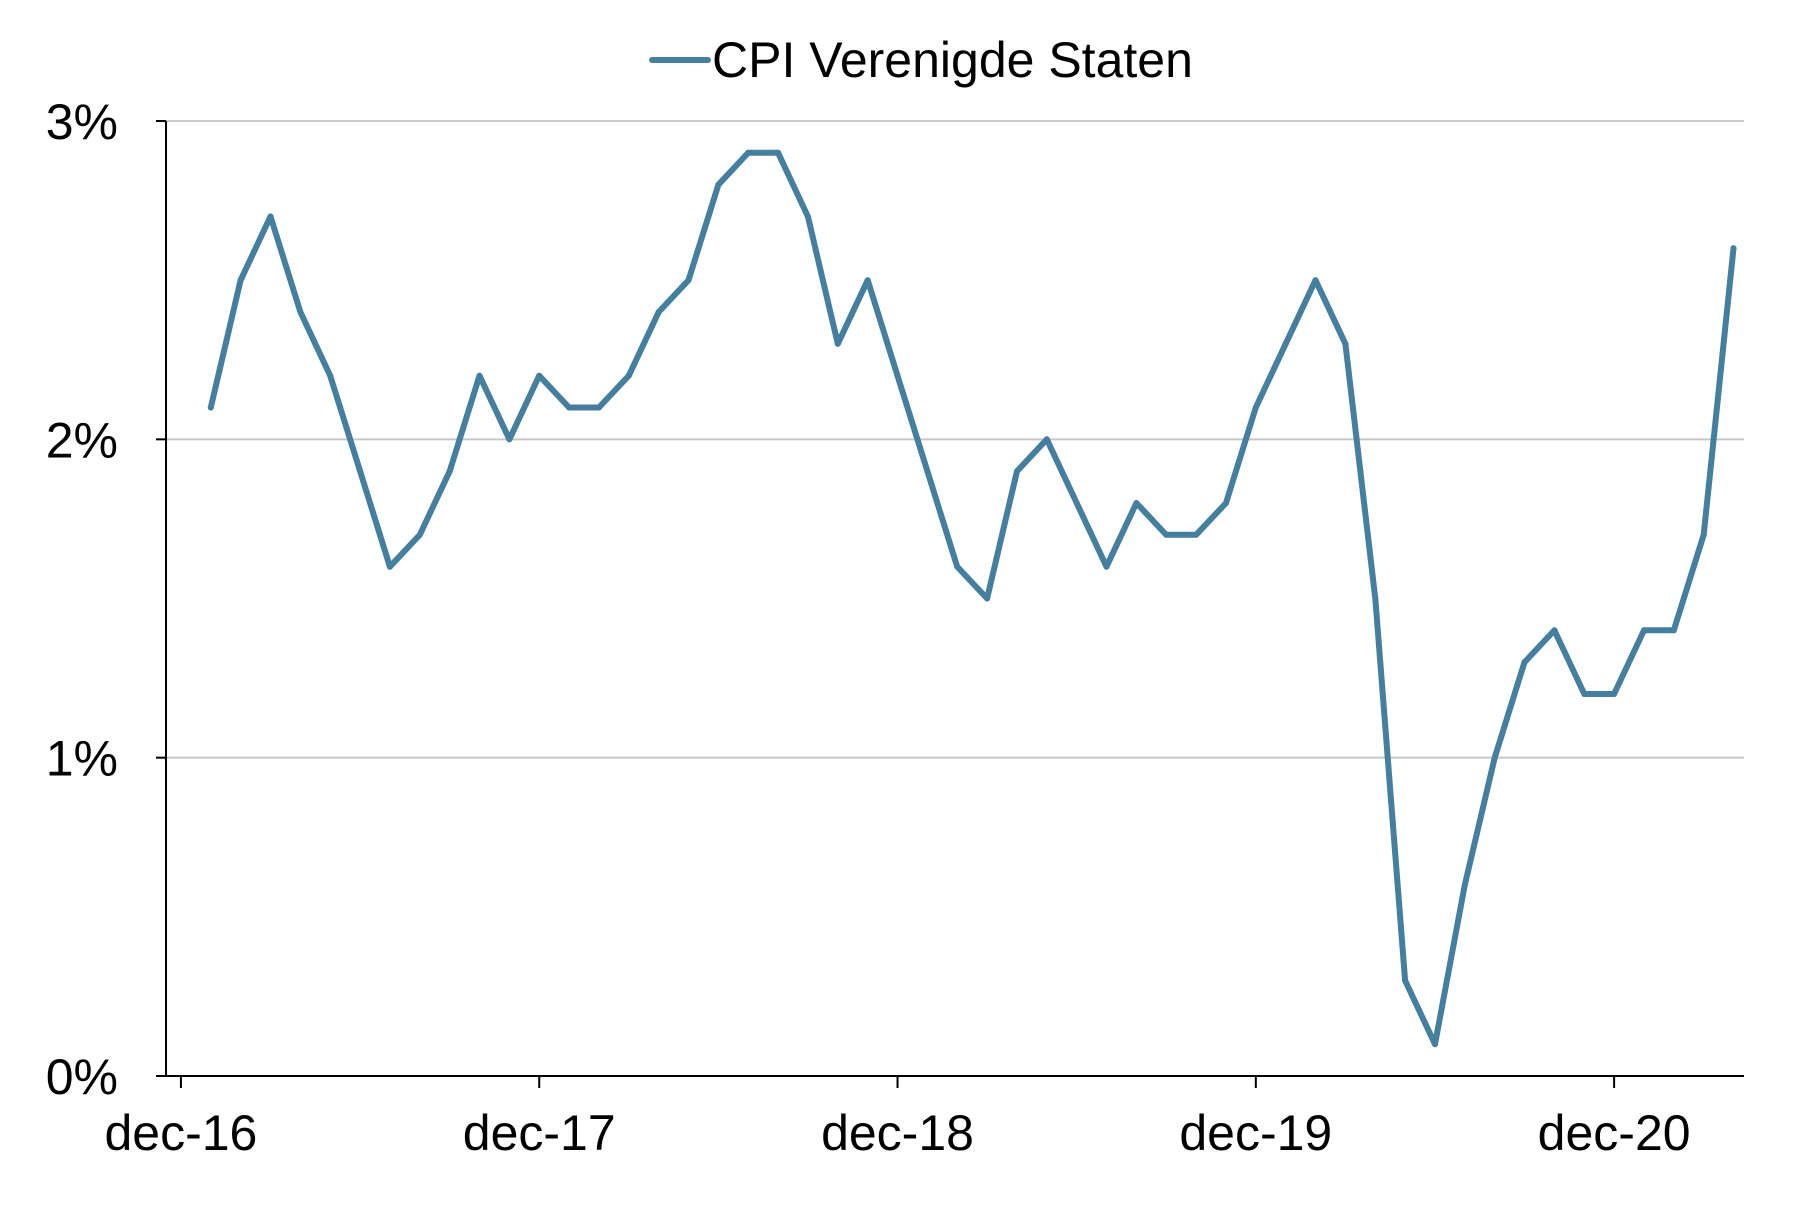 The height and width of the screenshot is (1209, 1806). I want to click on x-tick-label-3: dec-19, so click(1255, 1133).